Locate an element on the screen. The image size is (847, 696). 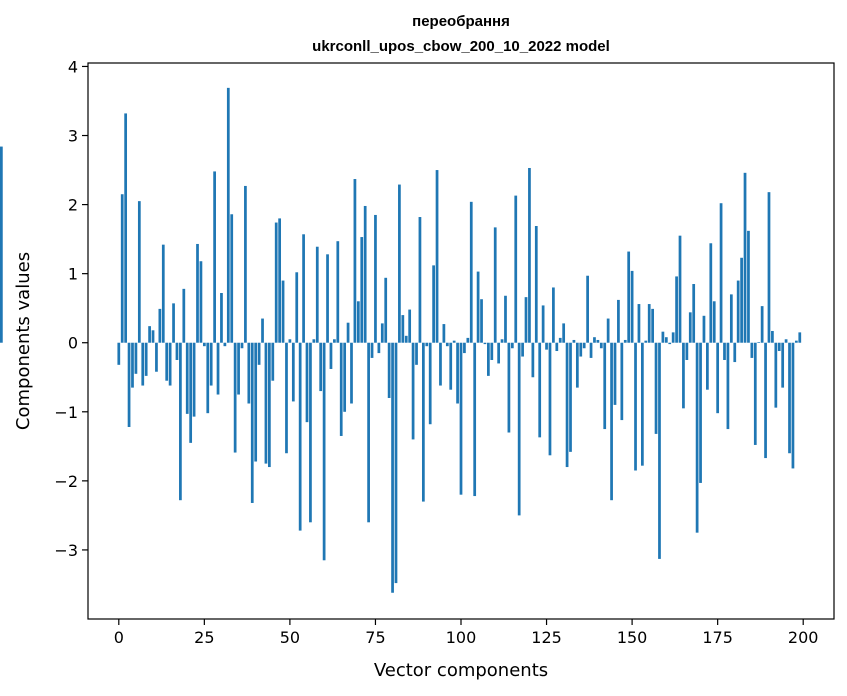
x-tick-label: 75 is located at coordinates (375, 637).